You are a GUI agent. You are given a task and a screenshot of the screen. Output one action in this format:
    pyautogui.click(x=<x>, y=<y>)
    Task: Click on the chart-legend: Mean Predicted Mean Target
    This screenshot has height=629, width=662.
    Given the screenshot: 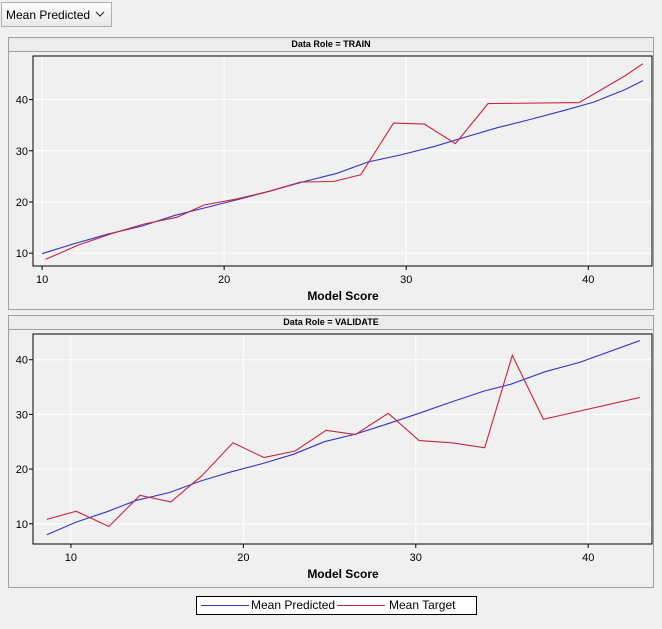 What is the action you would take?
    pyautogui.click(x=336, y=605)
    